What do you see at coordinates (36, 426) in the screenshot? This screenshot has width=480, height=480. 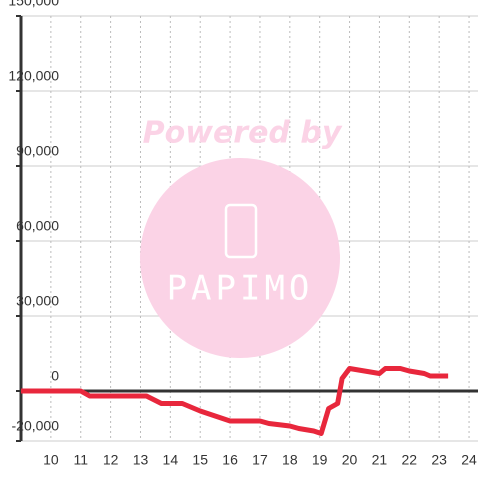 I see `y-tick-label: -20,000` at bounding box center [36, 426].